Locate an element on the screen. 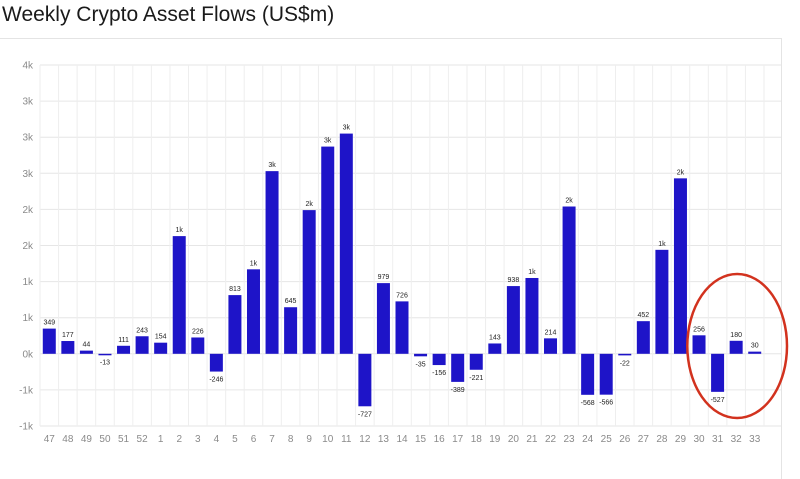 This screenshot has height=479, width=800. data-label: 177 is located at coordinates (68, 335).